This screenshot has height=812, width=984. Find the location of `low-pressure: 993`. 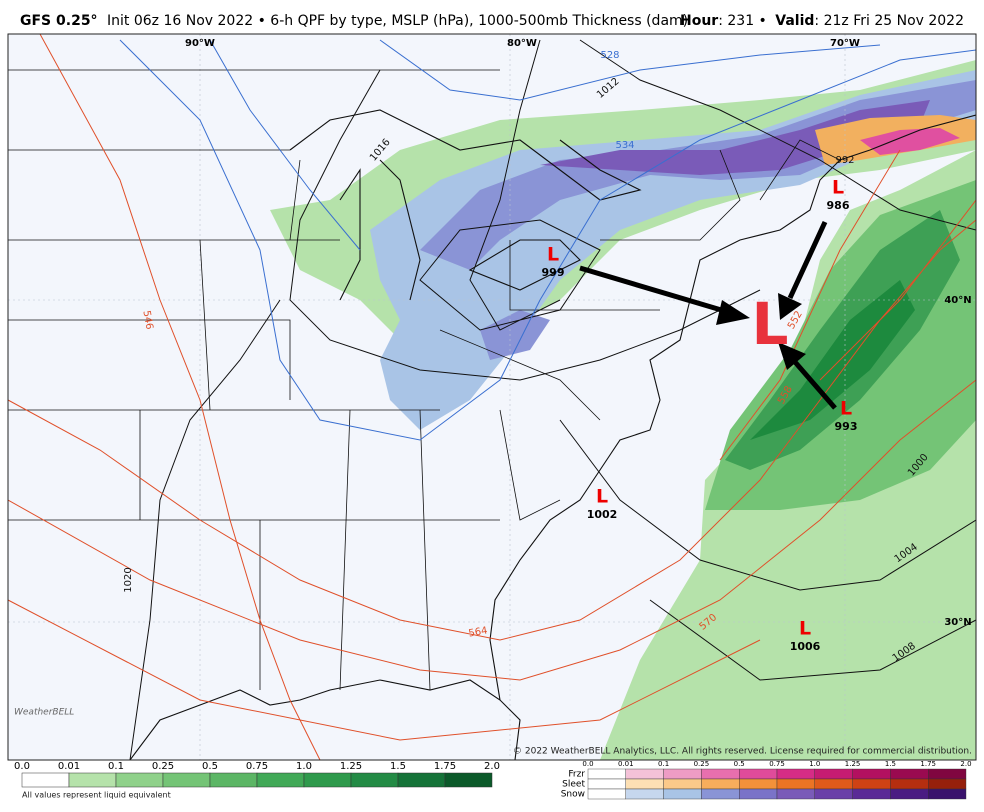

low-pressure: 993 is located at coordinates (846, 426).